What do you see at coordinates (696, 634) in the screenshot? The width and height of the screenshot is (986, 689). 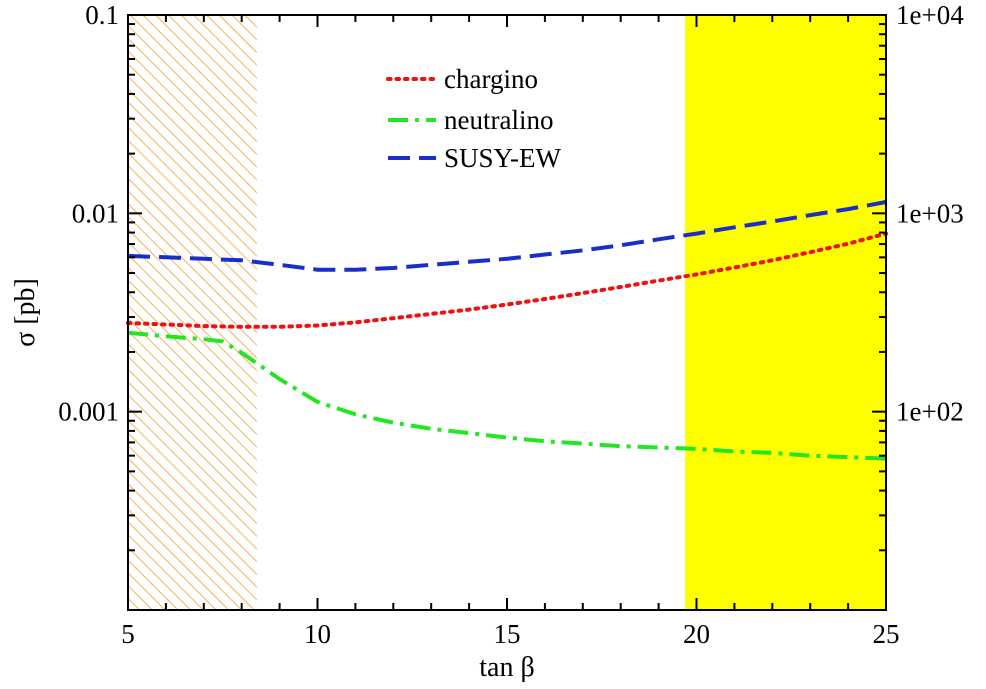 I see `x-tick-label: 20` at bounding box center [696, 634].